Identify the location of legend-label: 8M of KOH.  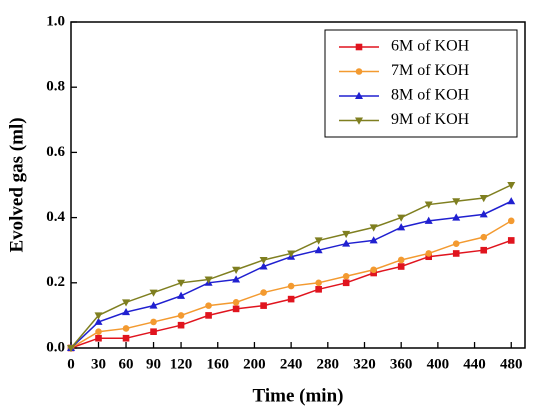
(430, 95).